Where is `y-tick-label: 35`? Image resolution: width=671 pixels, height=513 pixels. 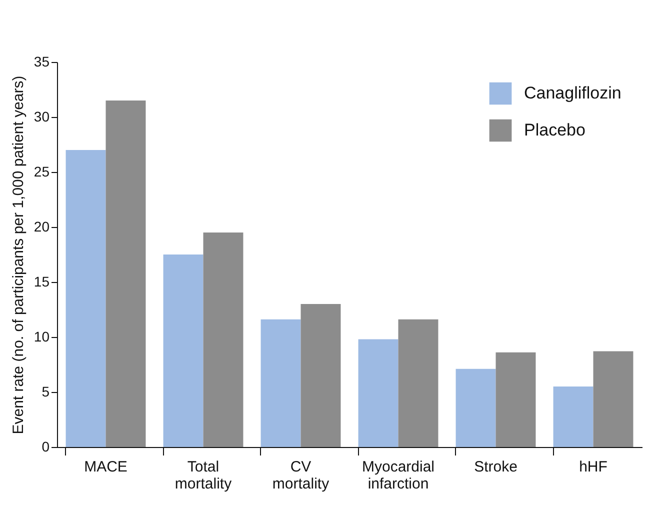 y-tick-label: 35 is located at coordinates (42, 62).